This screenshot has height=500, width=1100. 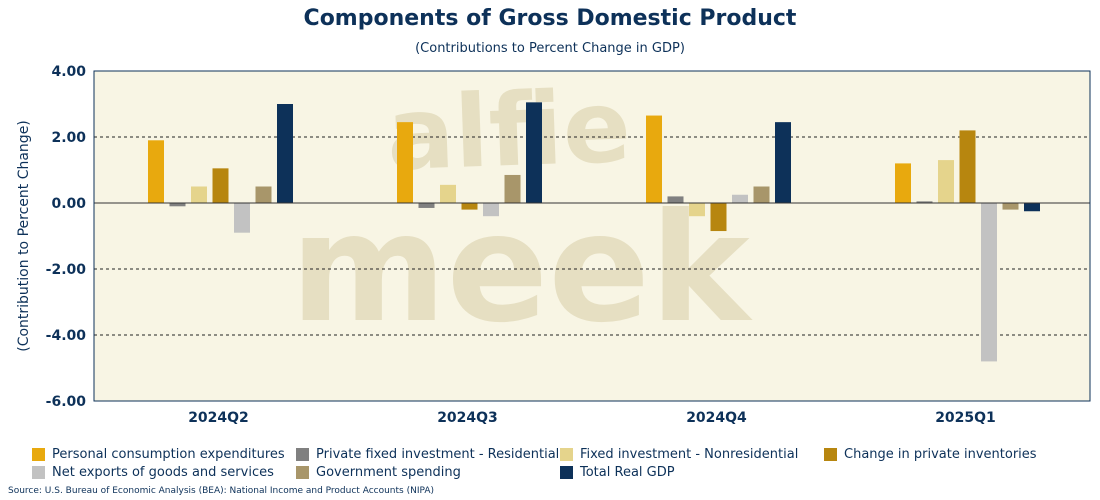 I want to click on y-tick-label: -4.00, so click(x=66, y=336).